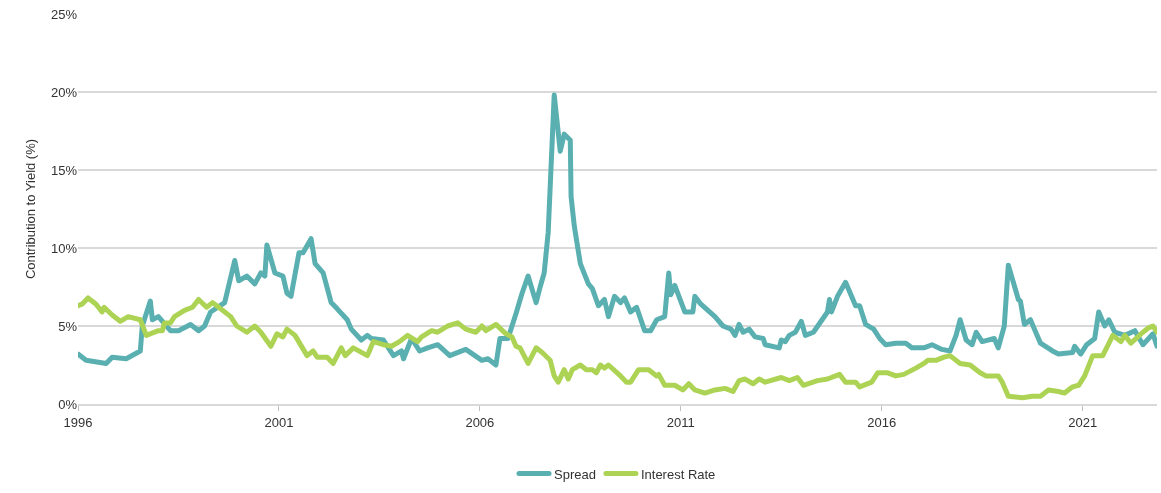 The width and height of the screenshot is (1161, 493). What do you see at coordinates (64, 170) in the screenshot?
I see `y-tick-label: 15%` at bounding box center [64, 170].